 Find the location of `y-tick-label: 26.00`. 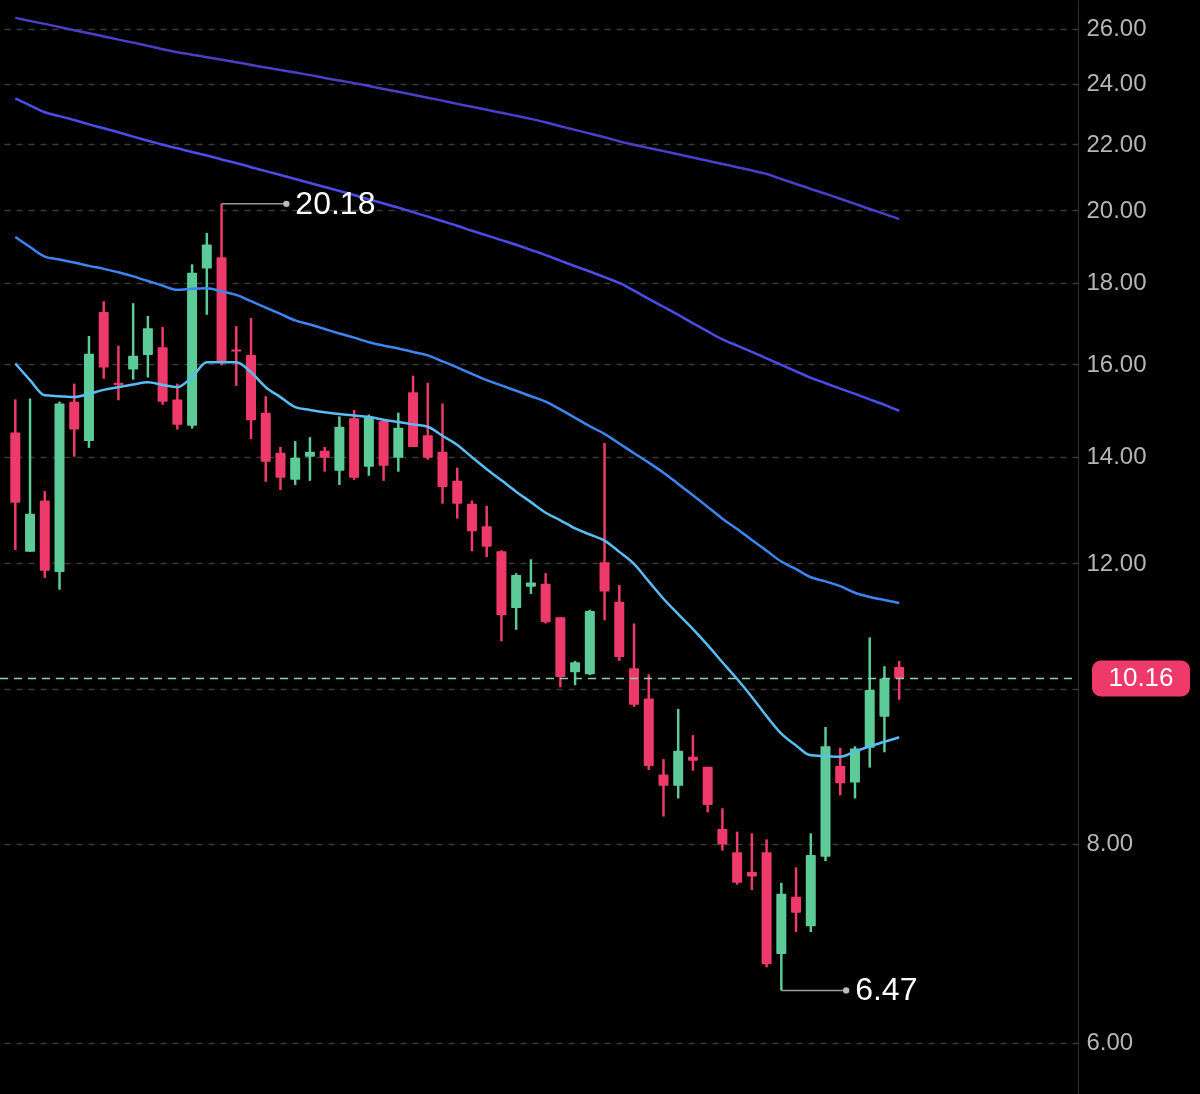

y-tick-label: 26.00 is located at coordinates (1116, 28).